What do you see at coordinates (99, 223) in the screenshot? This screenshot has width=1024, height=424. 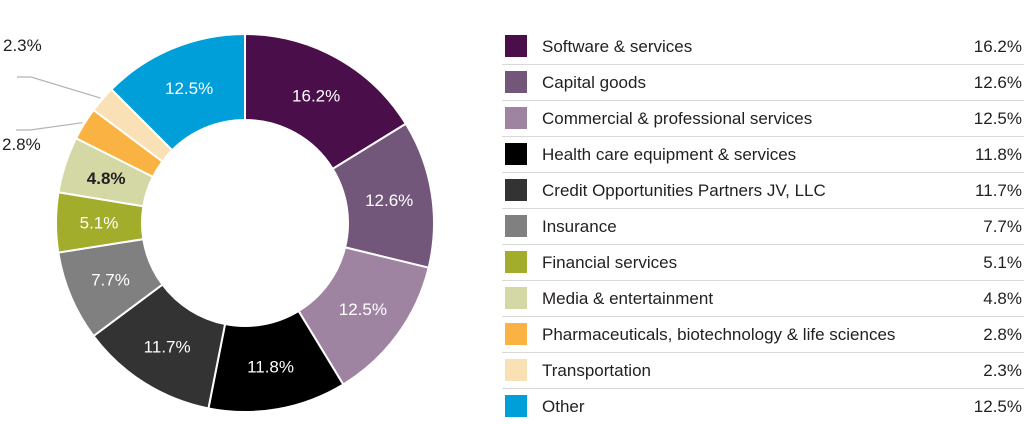 I see `slice-label-financial-services: 5.1%` at bounding box center [99, 223].